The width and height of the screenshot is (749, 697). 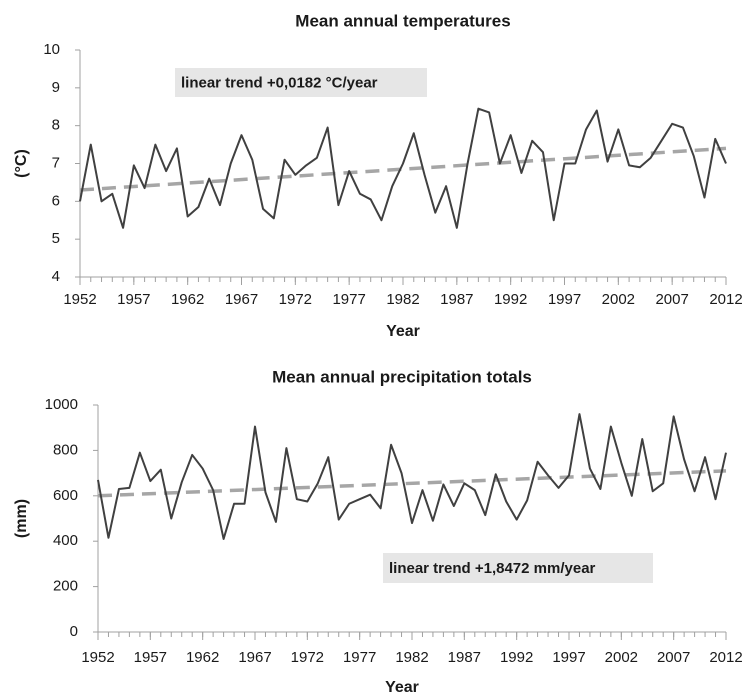 What do you see at coordinates (56, 162) in the screenshot?
I see `y-tick-label: 7` at bounding box center [56, 162].